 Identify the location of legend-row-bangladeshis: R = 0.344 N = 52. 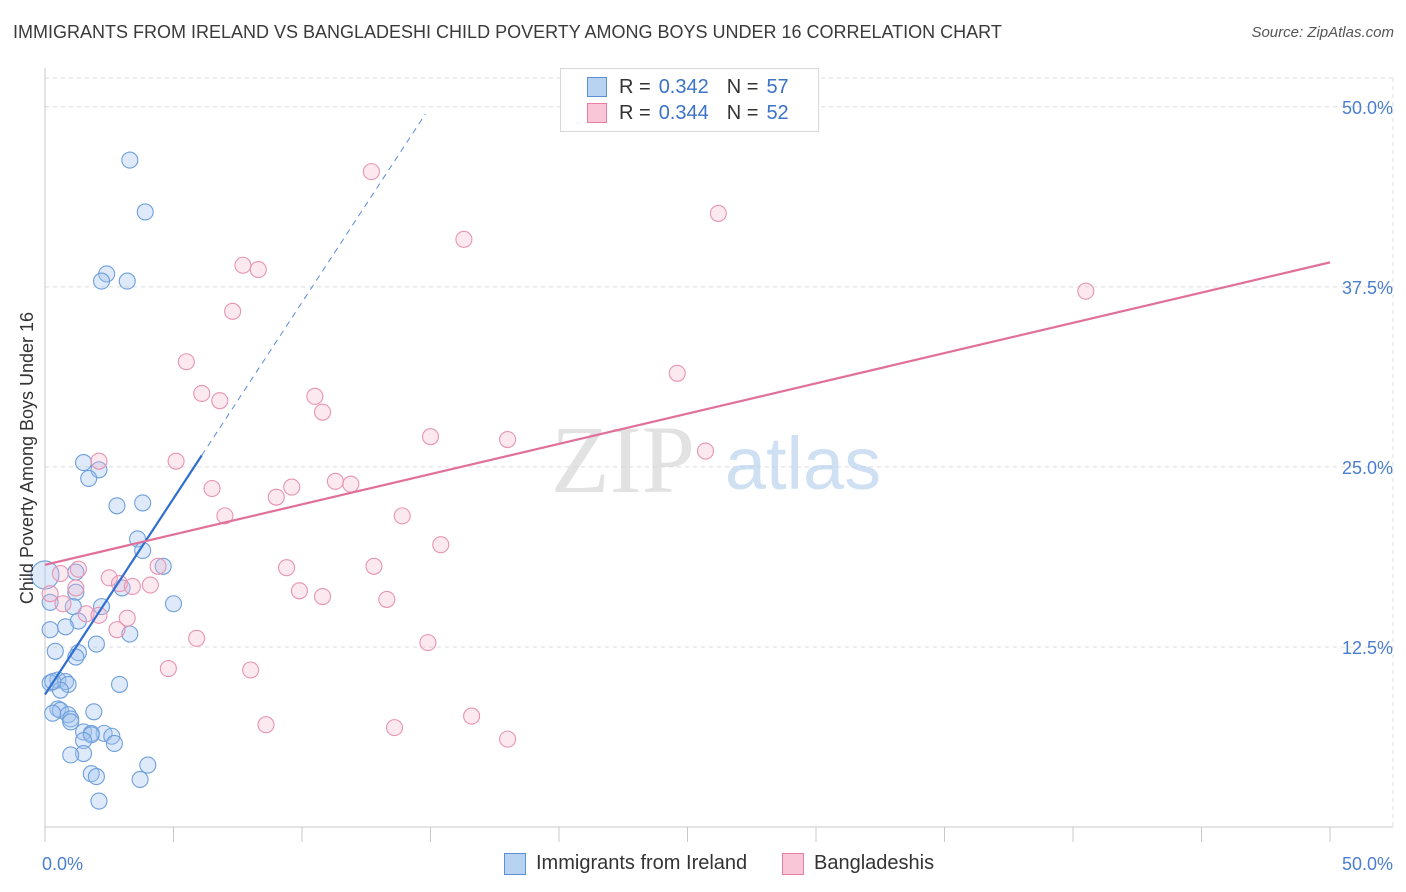
(697, 113).